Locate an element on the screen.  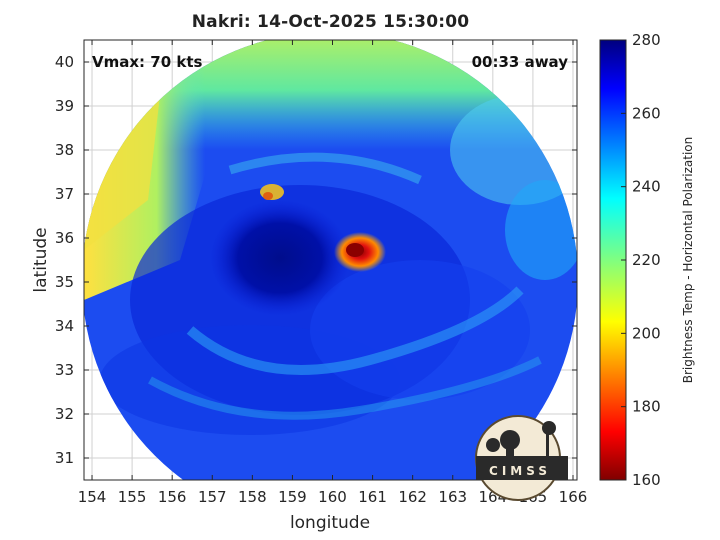
cimss-logo: CIMSS is located at coordinates (521, 458).